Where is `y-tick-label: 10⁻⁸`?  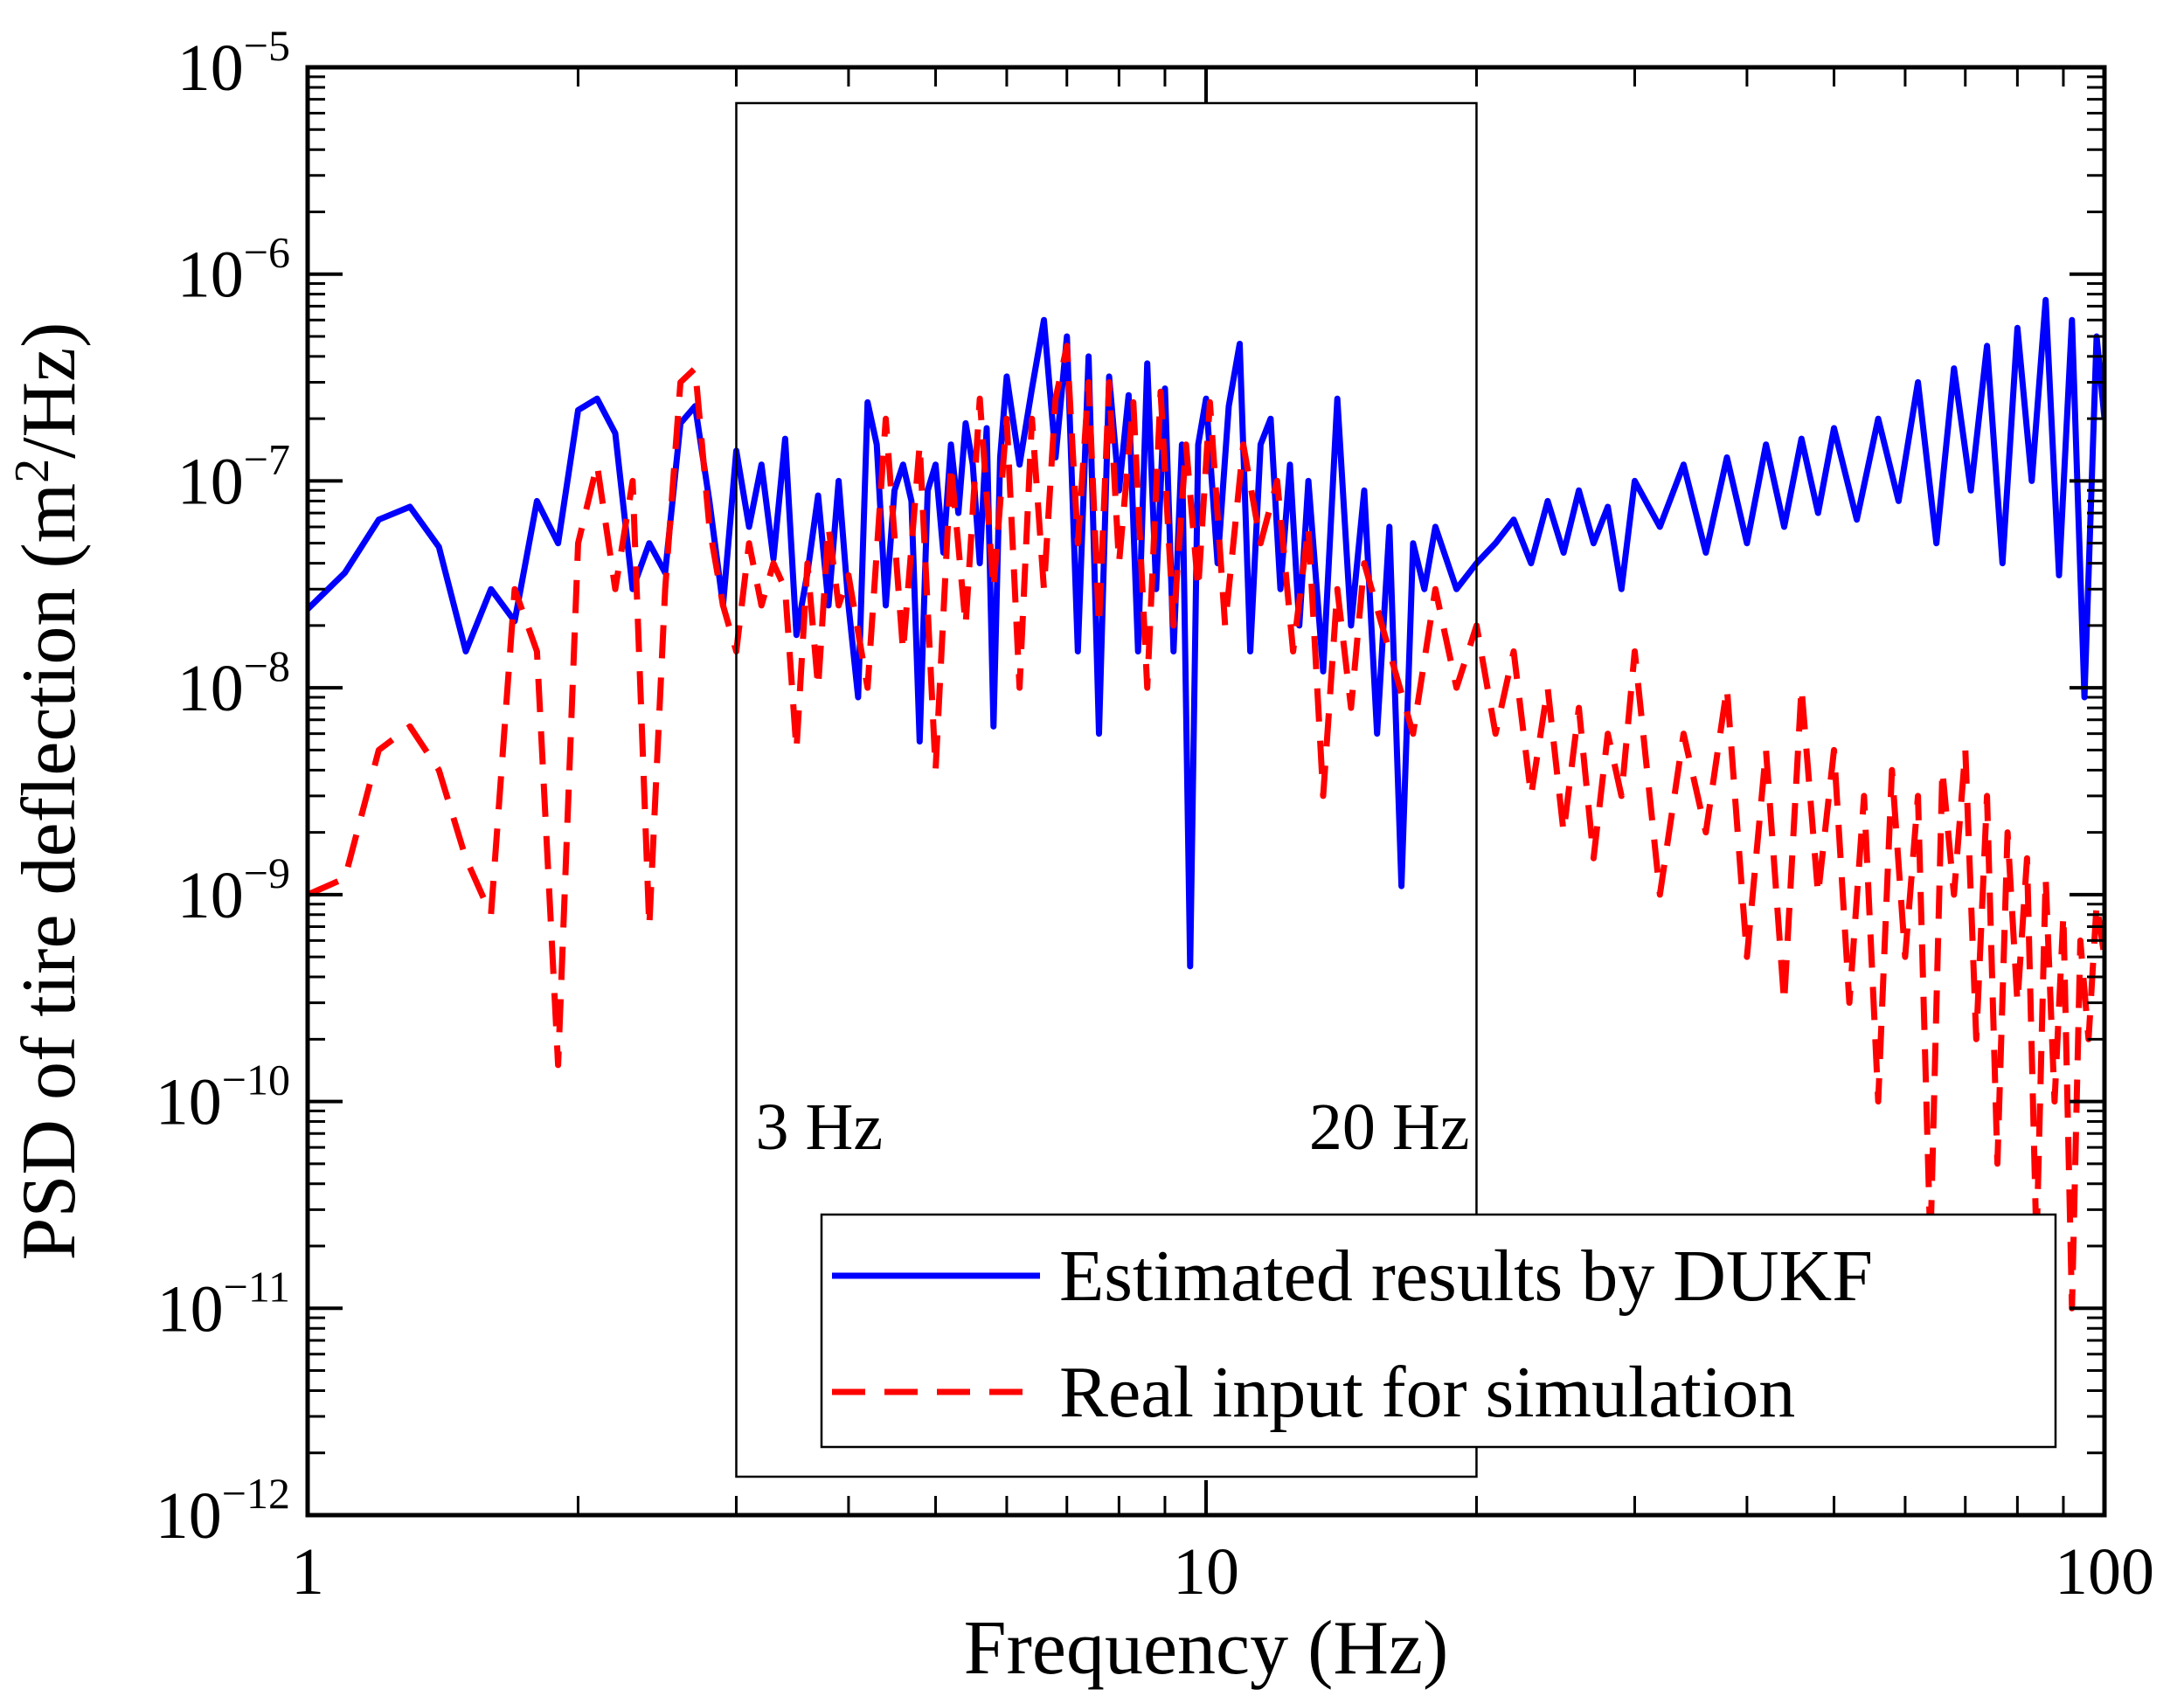 y-tick-label: 10⁻⁸ is located at coordinates (233, 683).